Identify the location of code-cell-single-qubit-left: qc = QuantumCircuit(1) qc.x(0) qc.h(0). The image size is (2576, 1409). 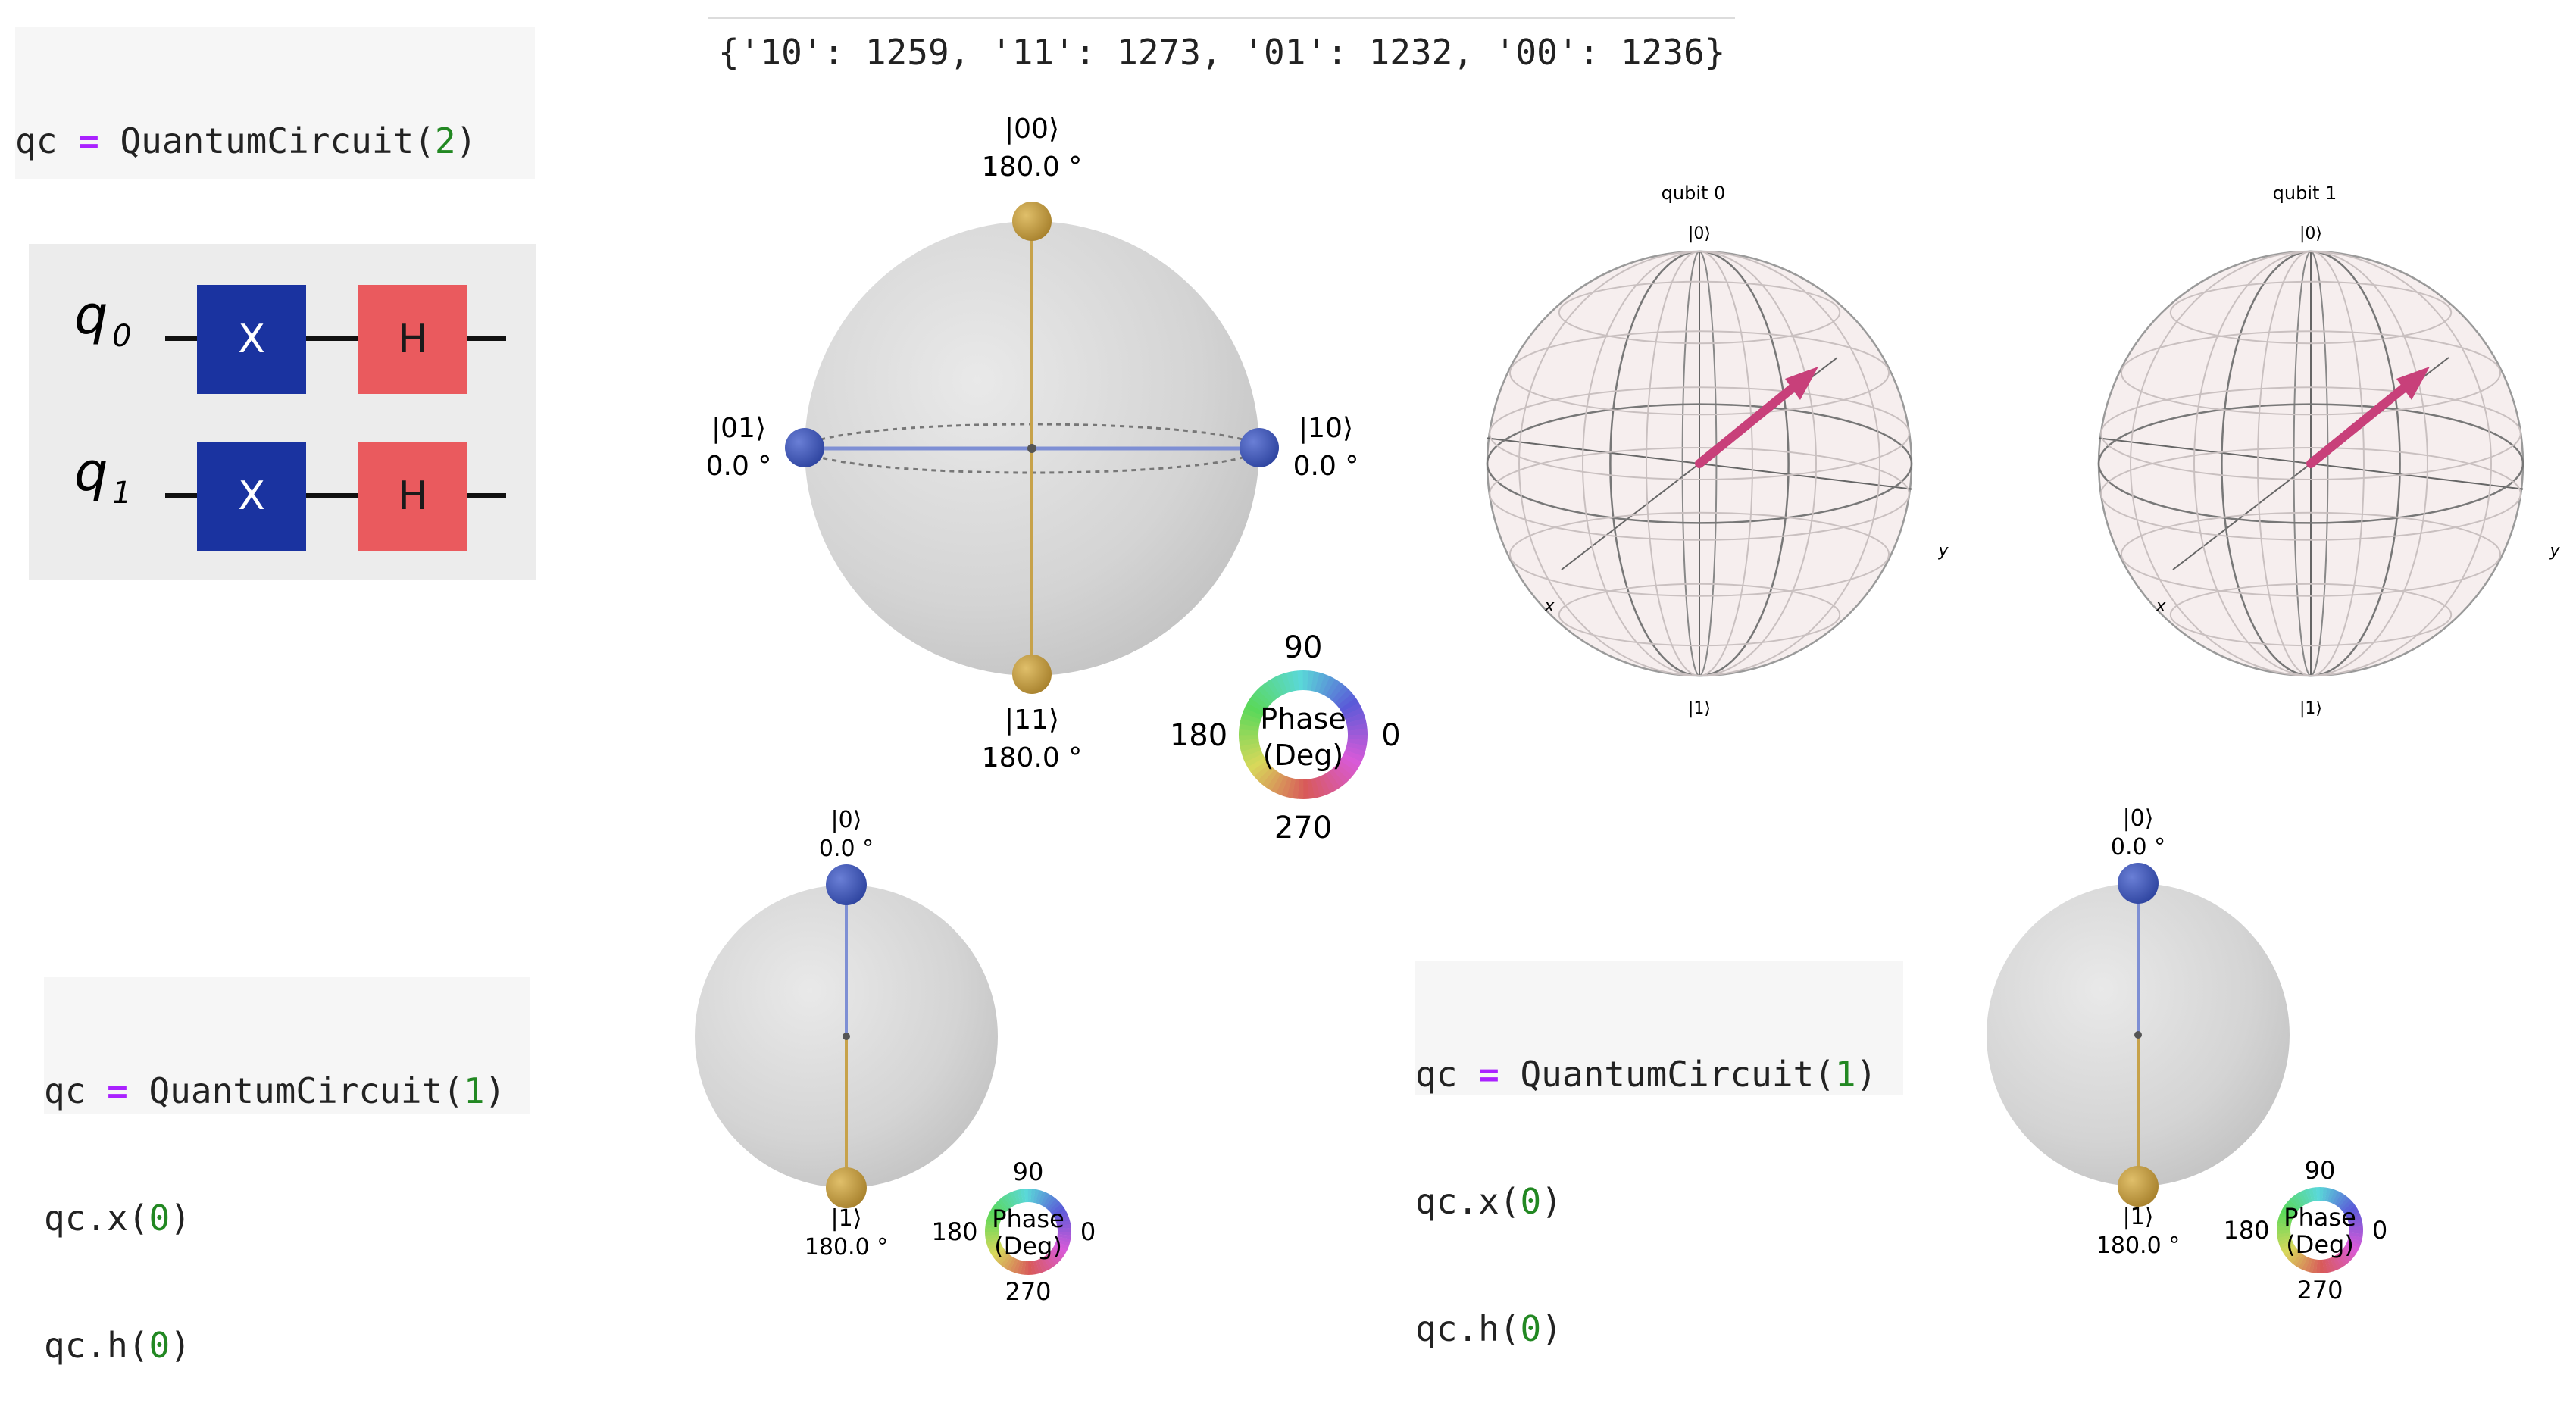
(287, 1045).